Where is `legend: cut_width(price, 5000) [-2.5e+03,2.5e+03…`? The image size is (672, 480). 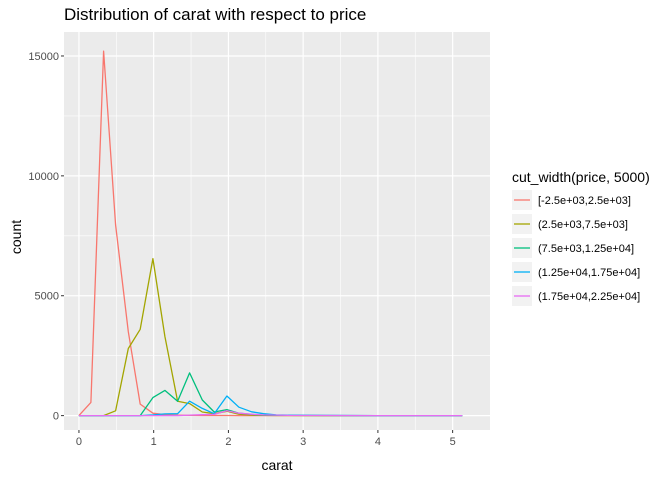 legend: cut_width(price, 5000) [-2.5e+03,2.5e+03… is located at coordinates (581, 237).